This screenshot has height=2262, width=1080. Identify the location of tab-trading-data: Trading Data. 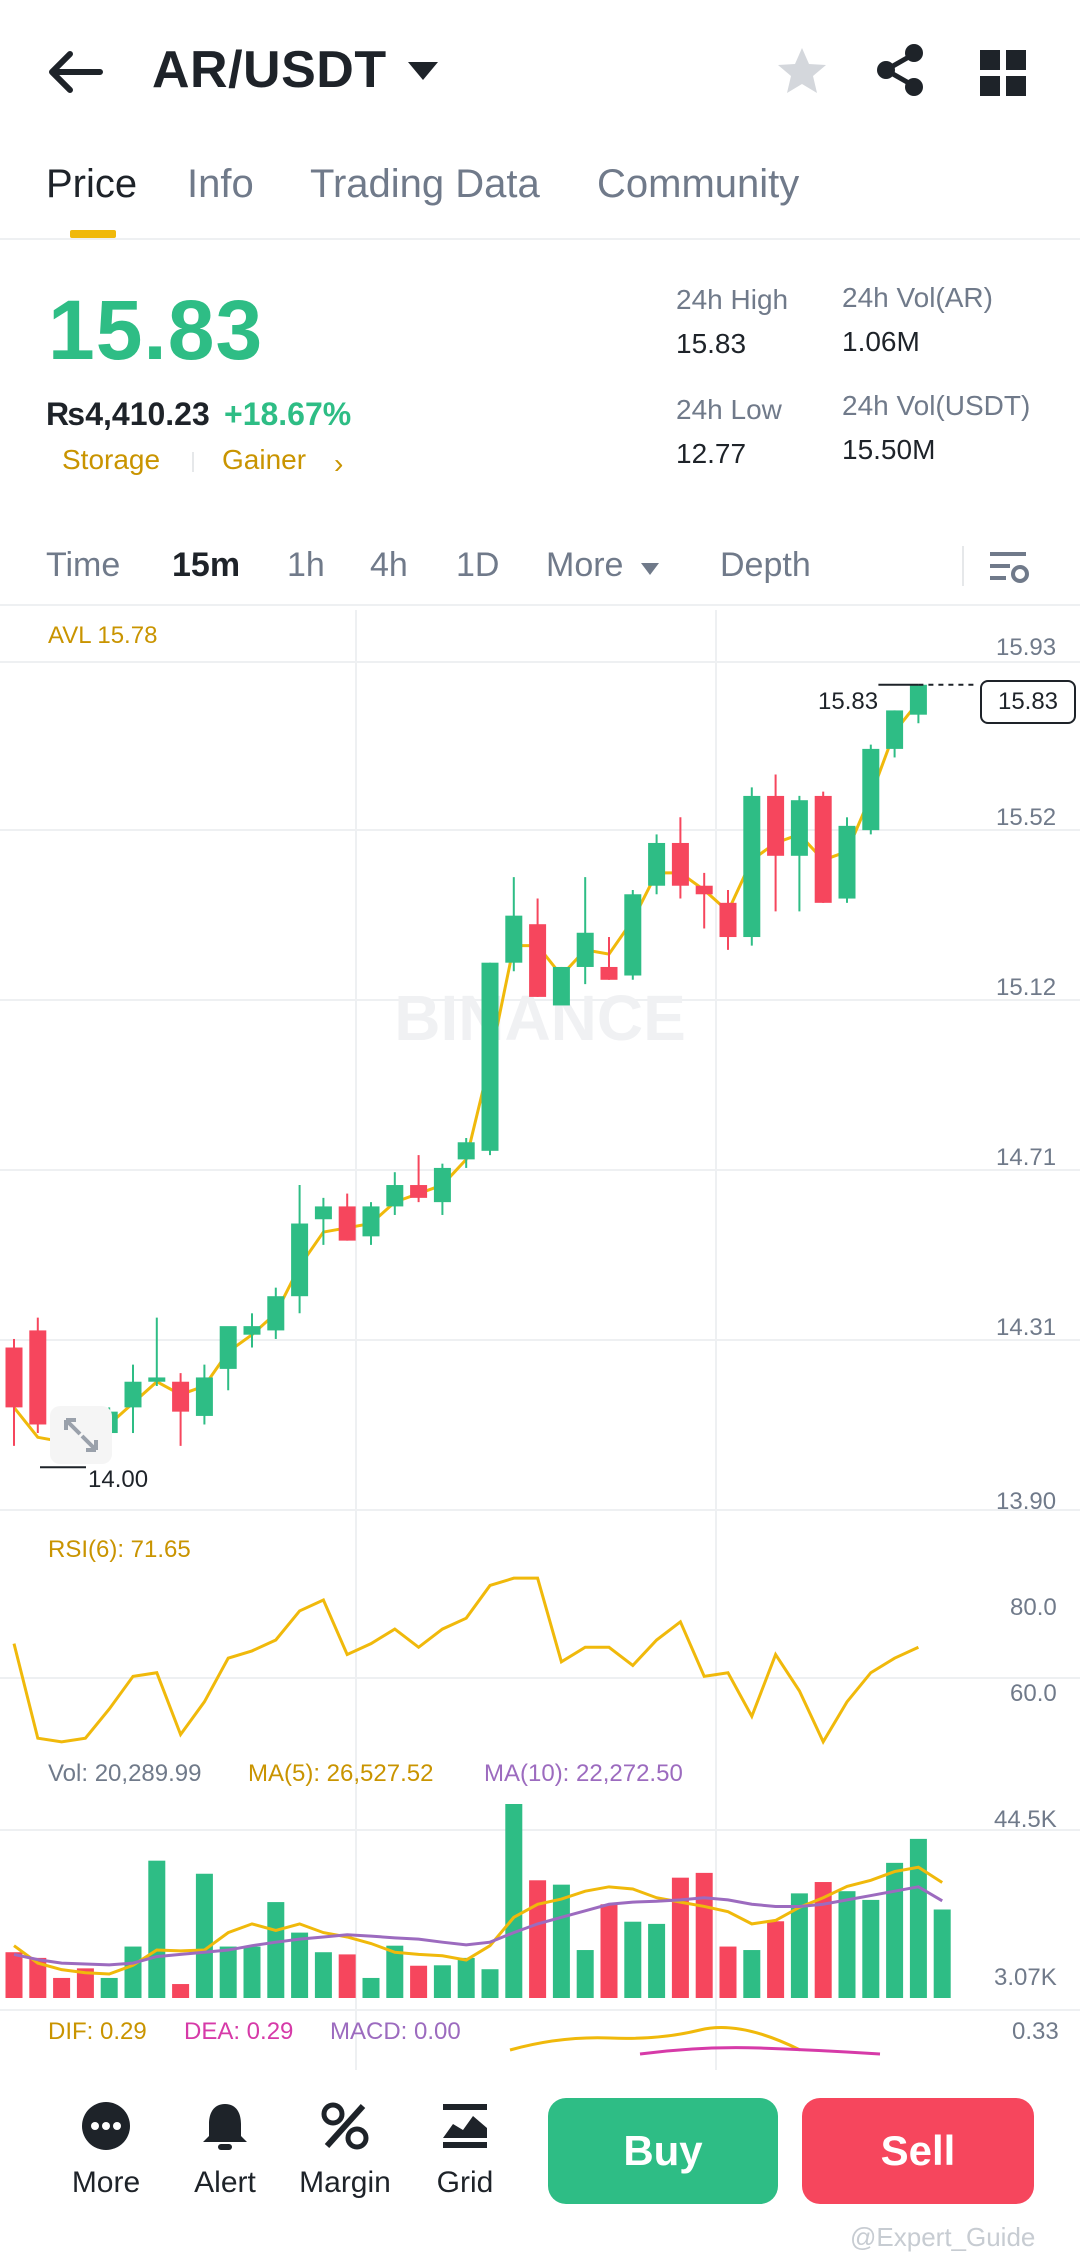
(425, 184).